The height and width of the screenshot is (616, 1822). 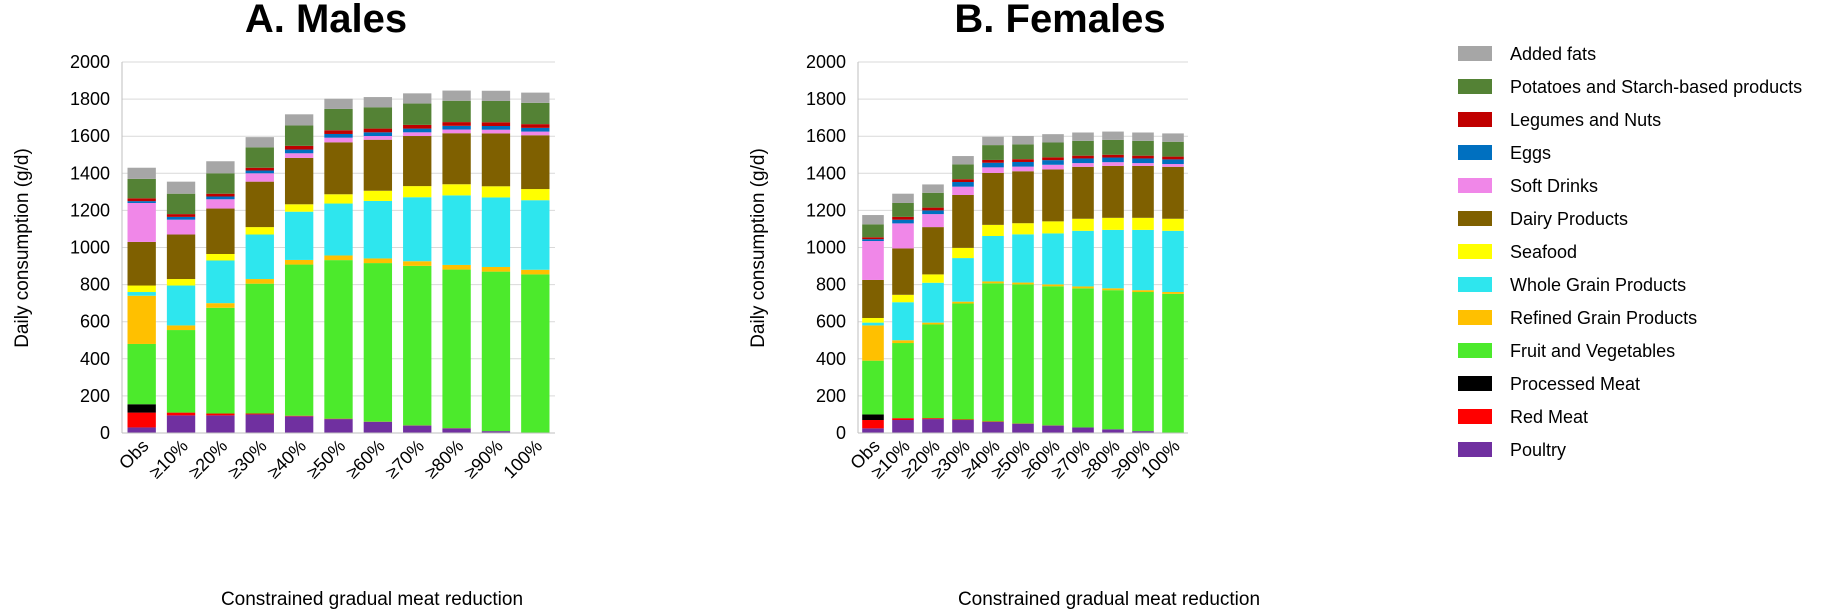 I want to click on x-tick-label: ≥50%, so click(x=326, y=459).